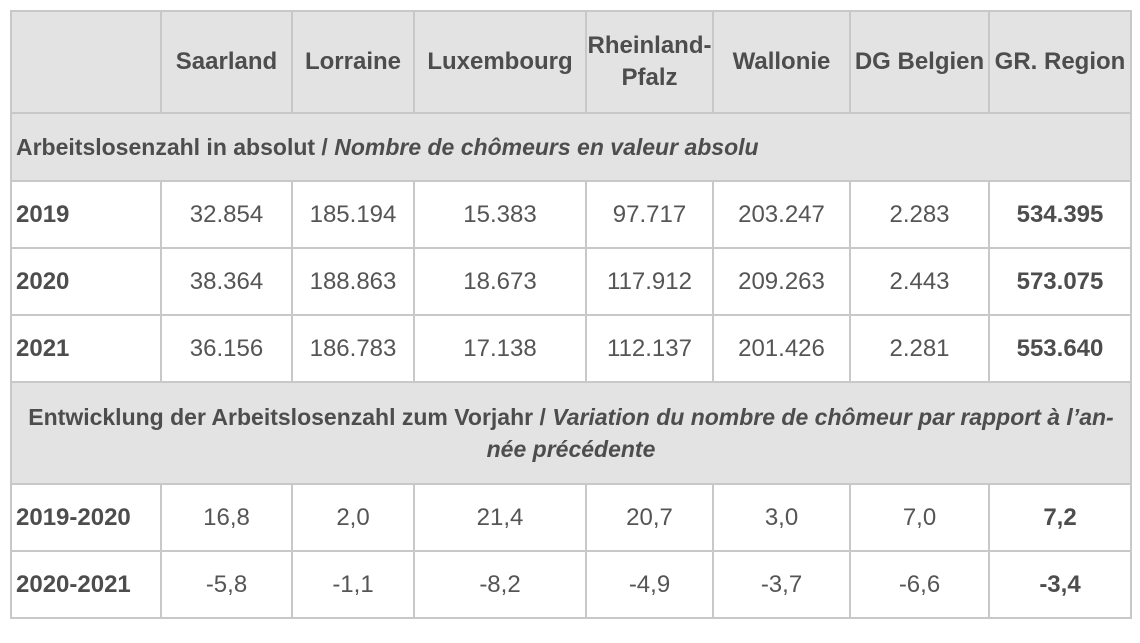 This screenshot has height=643, width=1140. I want to click on table-cell: 20,7, so click(649, 517).